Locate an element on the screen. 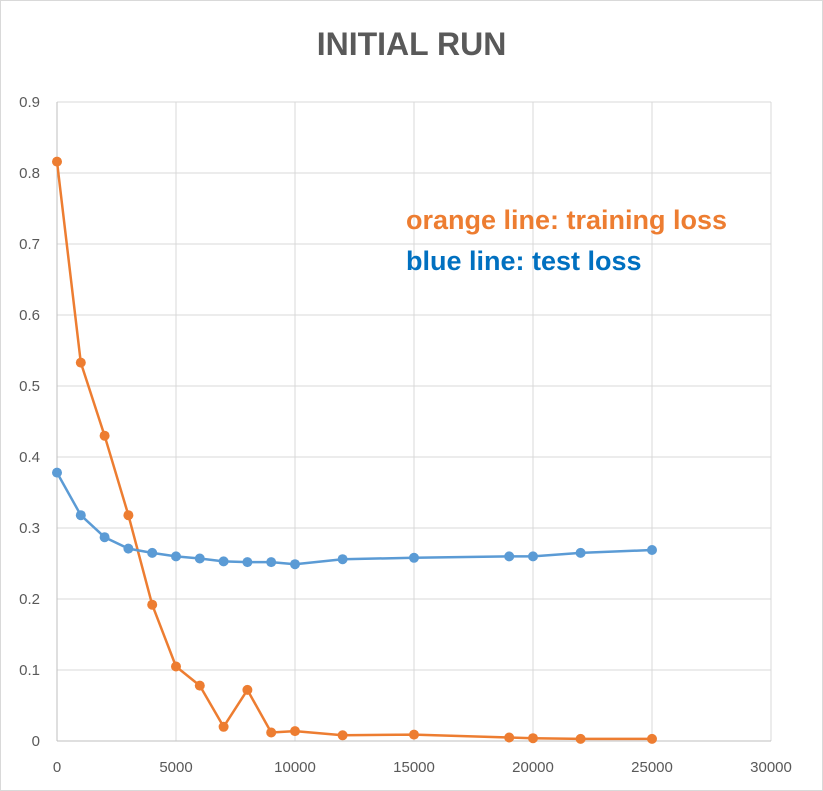 This screenshot has width=823, height=791. x-tick-label: 20000 is located at coordinates (533, 767).